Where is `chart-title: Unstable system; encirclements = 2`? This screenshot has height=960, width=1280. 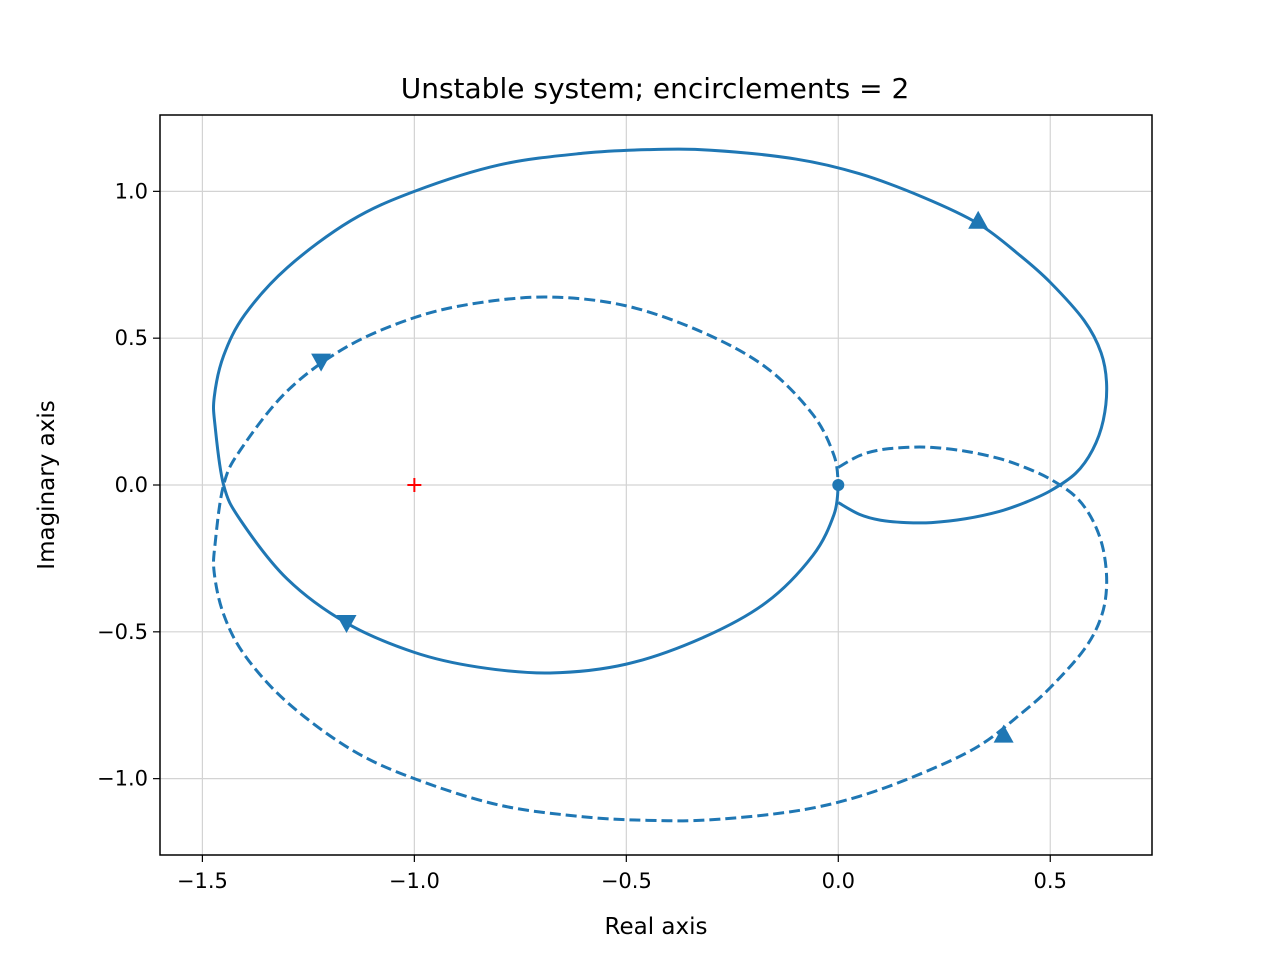
chart-title: Unstable system; encirclements = 2 is located at coordinates (655, 88).